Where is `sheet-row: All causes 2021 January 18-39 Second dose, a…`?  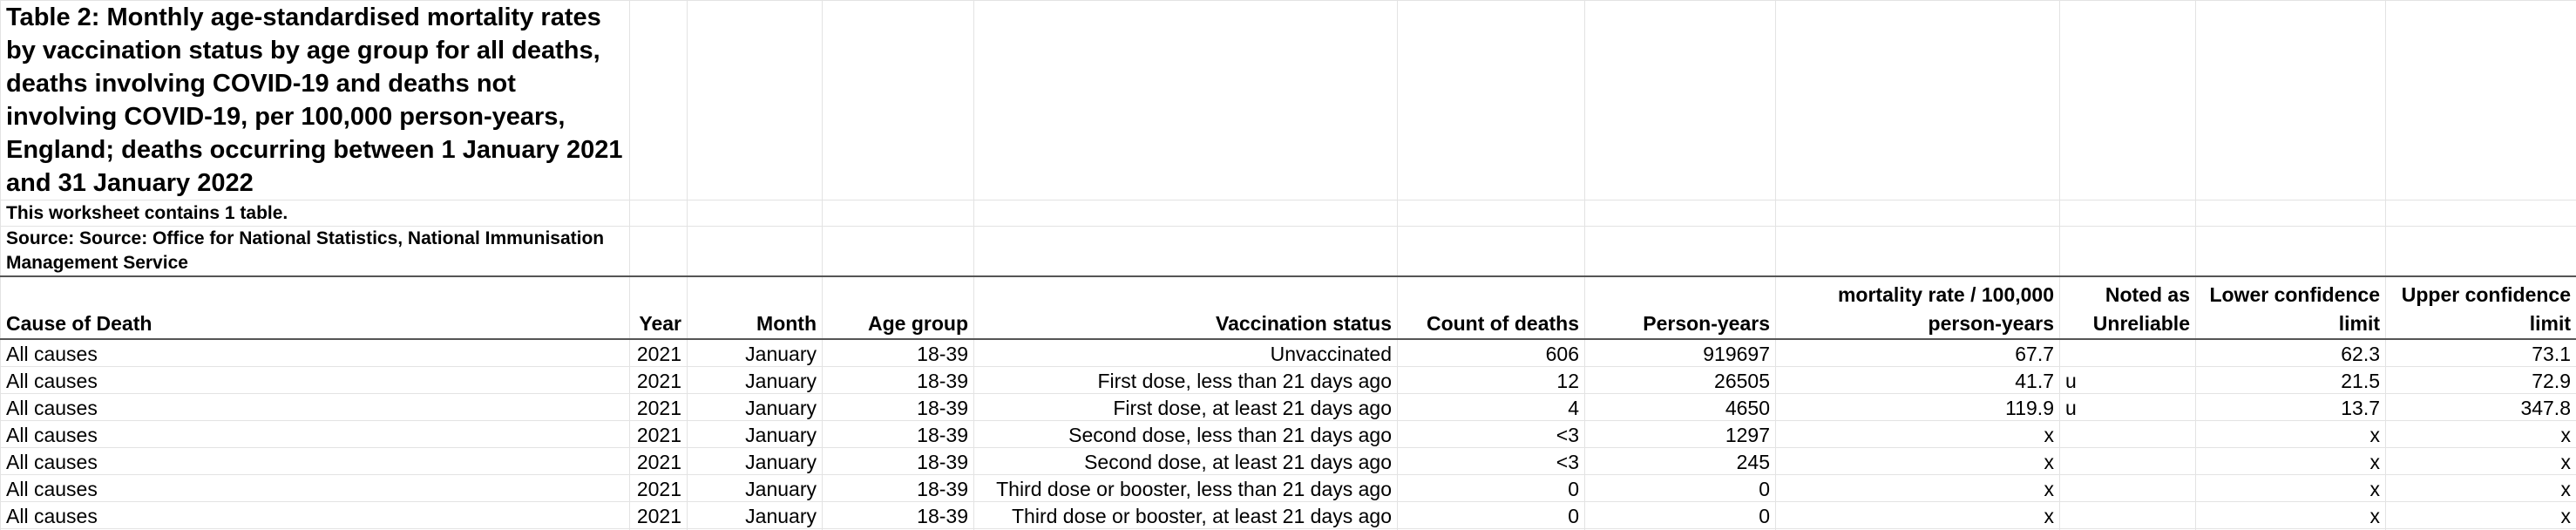 sheet-row: All causes 2021 January 18-39 Second dose, a… is located at coordinates (1288, 461).